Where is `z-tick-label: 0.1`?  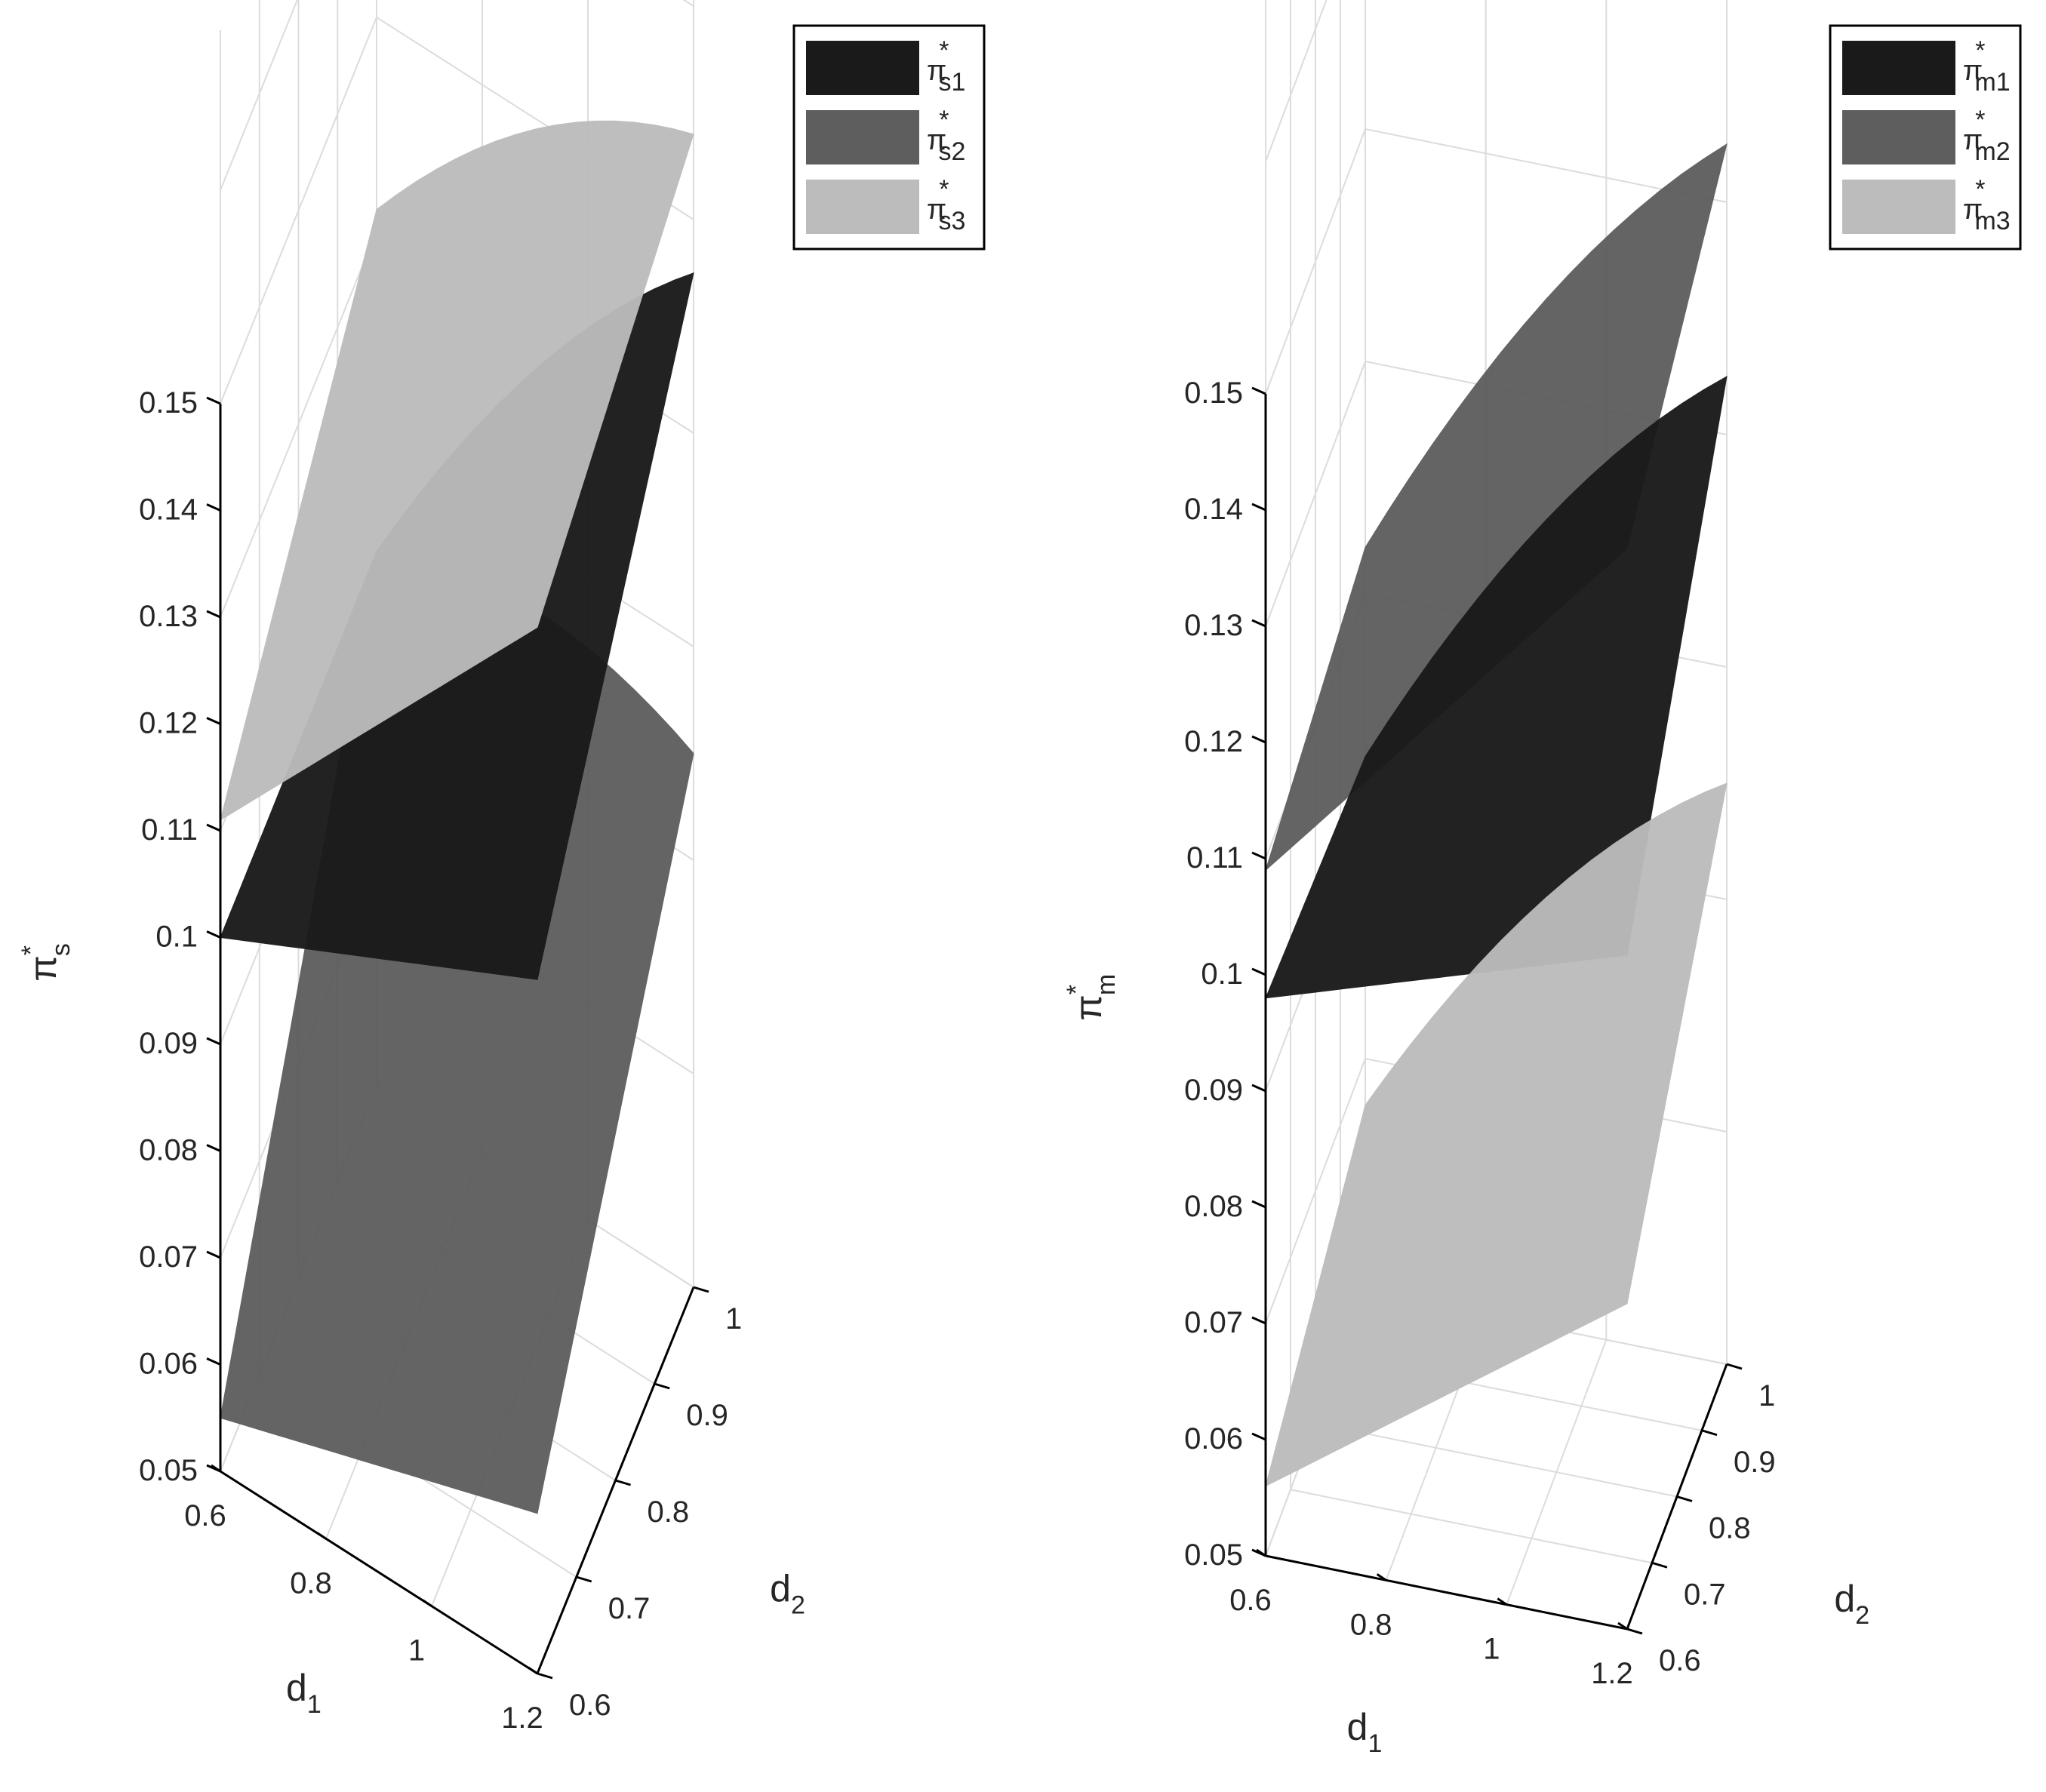
z-tick-label: 0.1 is located at coordinates (1222, 974).